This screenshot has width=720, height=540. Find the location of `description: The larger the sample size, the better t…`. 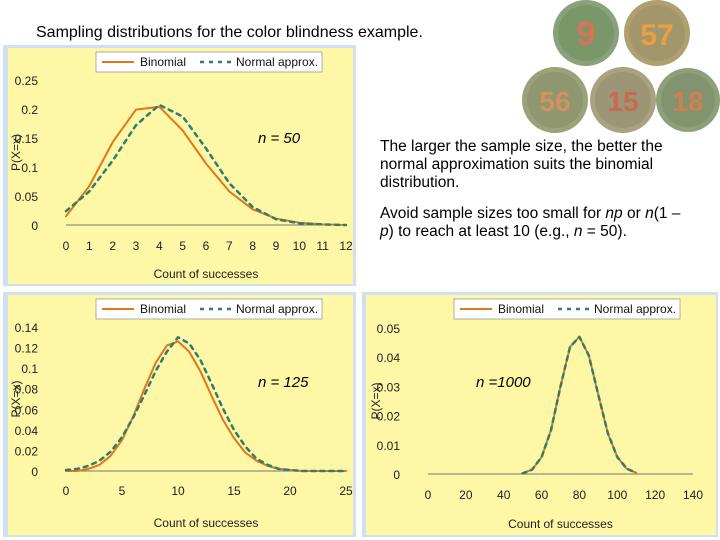

description: The larger the sample size, the better t… is located at coordinates (535, 196).